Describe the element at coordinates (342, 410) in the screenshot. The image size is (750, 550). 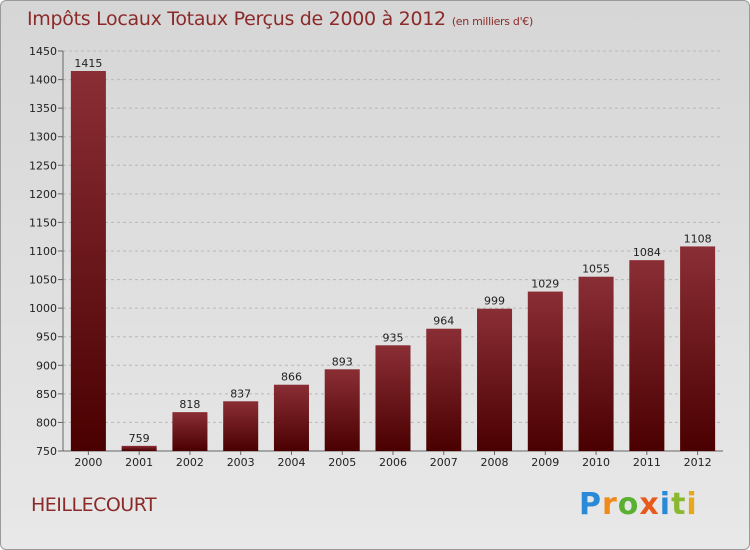
I see `bar-2005` at that location.